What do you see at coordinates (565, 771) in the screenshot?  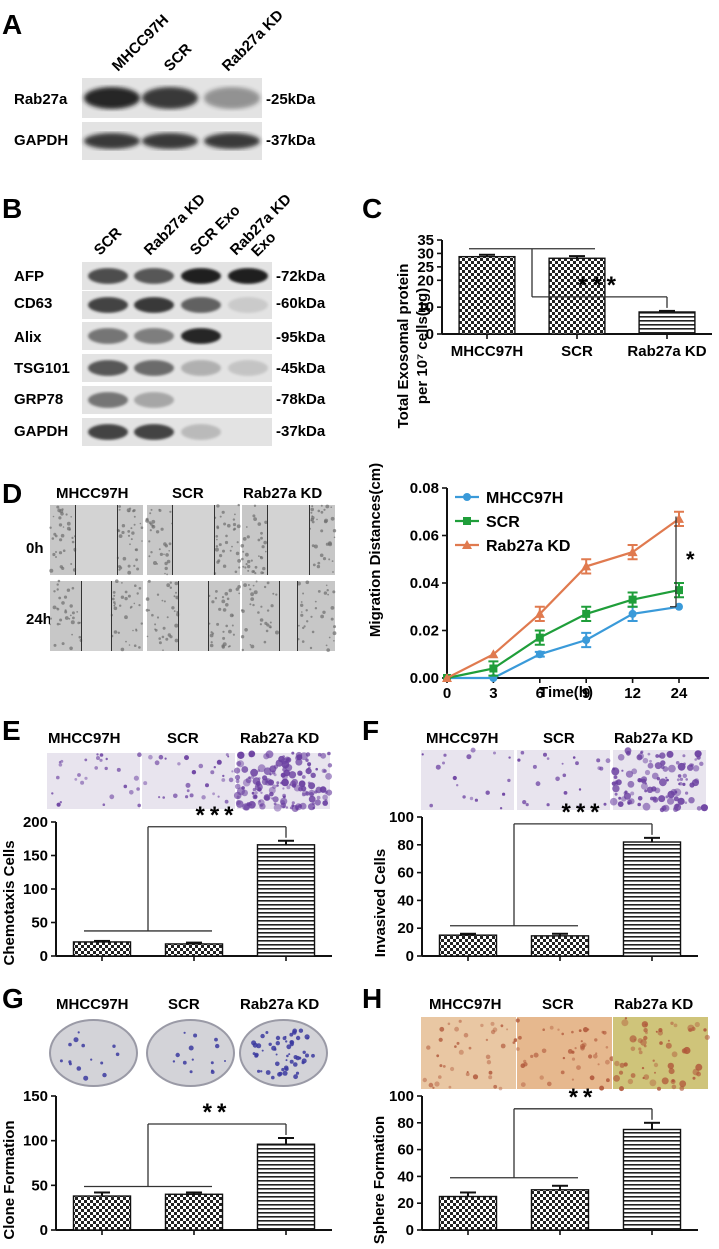 I see `transwell-invasion-images: MHCC97H SCR Rab27a KD` at bounding box center [565, 771].